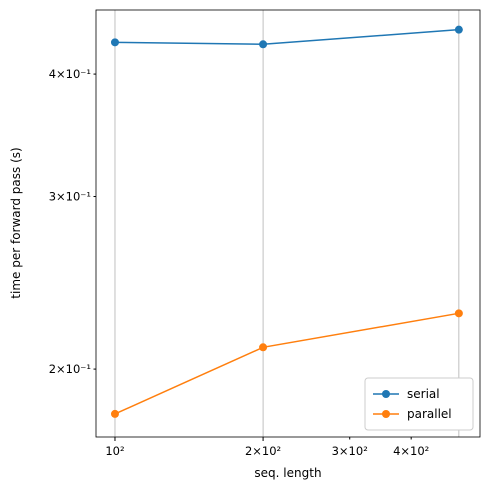 The image size is (490, 490). I want to click on series-line, so click(286, 37).